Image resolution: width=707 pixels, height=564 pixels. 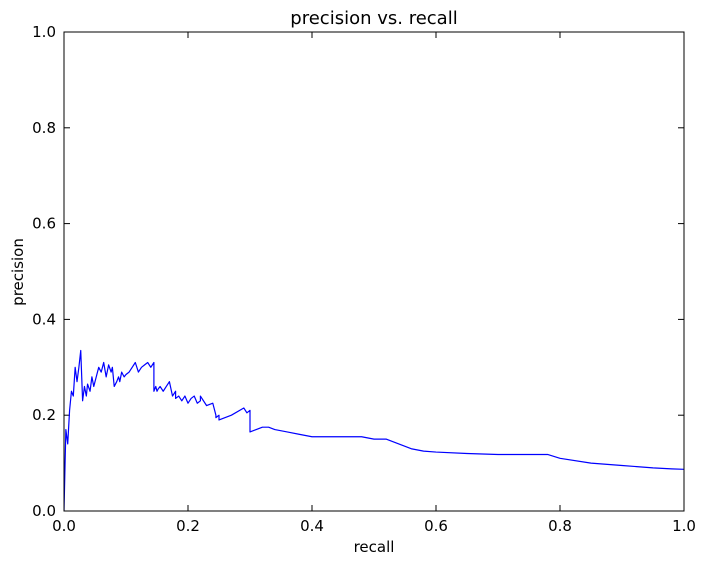 I want to click on x-tick-label: 0.4, so click(x=312, y=526).